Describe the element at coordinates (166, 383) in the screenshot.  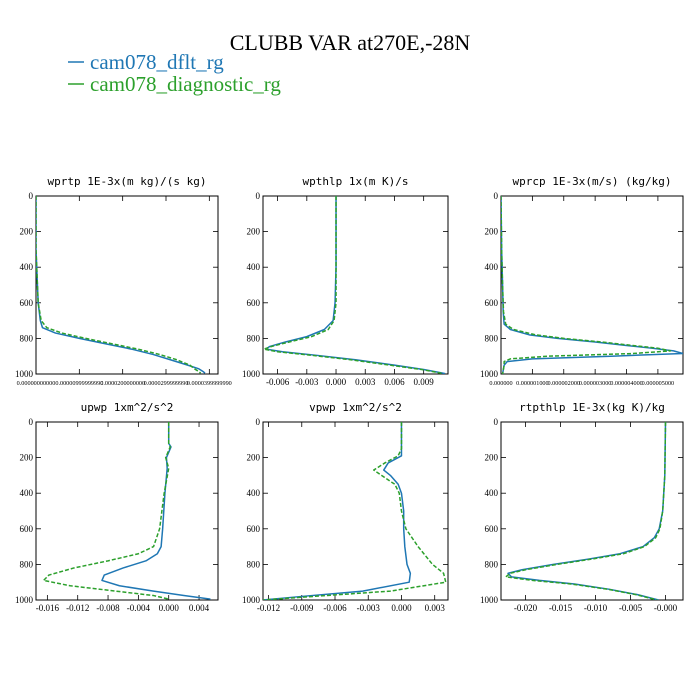
I see `x-tick-label: 0.0000299999990` at that location.